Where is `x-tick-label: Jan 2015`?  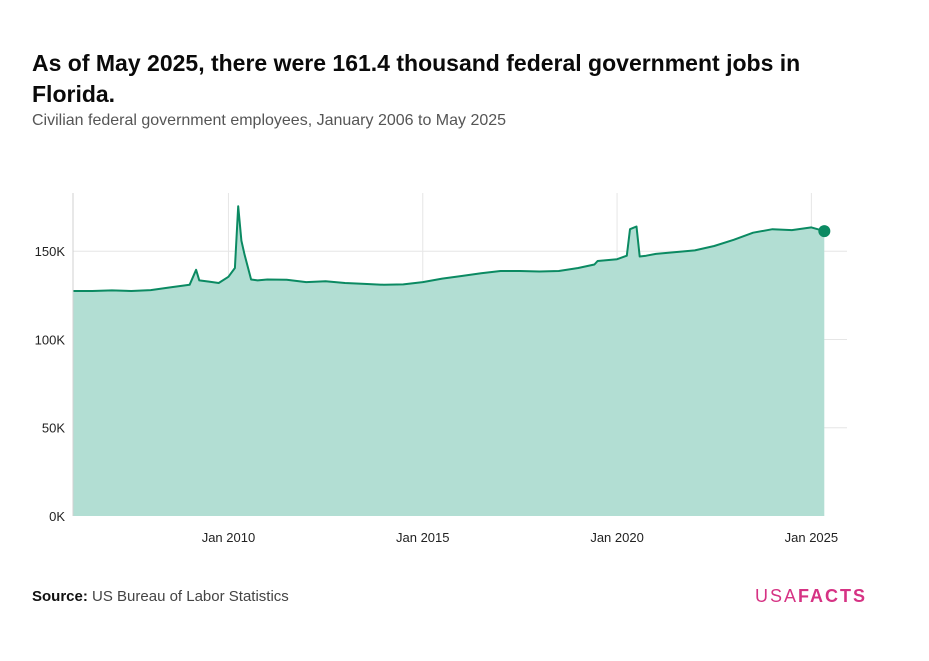 x-tick-label: Jan 2015 is located at coordinates (423, 537).